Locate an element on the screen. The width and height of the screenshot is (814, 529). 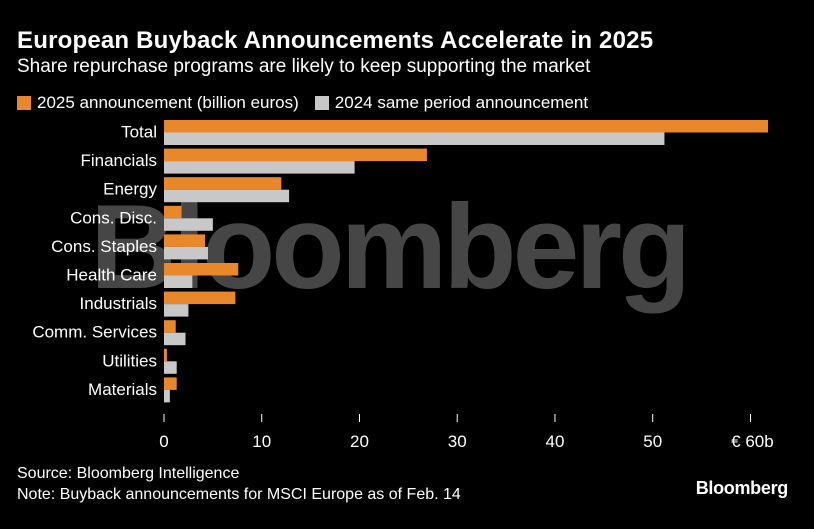
category-label: Comm. Services is located at coordinates (94, 332).